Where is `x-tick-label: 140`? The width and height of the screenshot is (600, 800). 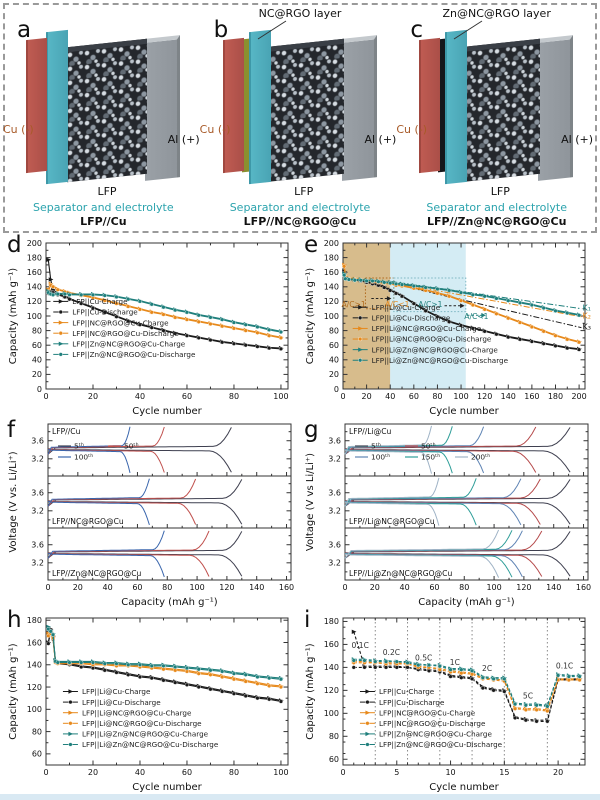
x-tick-label: 140 is located at coordinates (553, 587).